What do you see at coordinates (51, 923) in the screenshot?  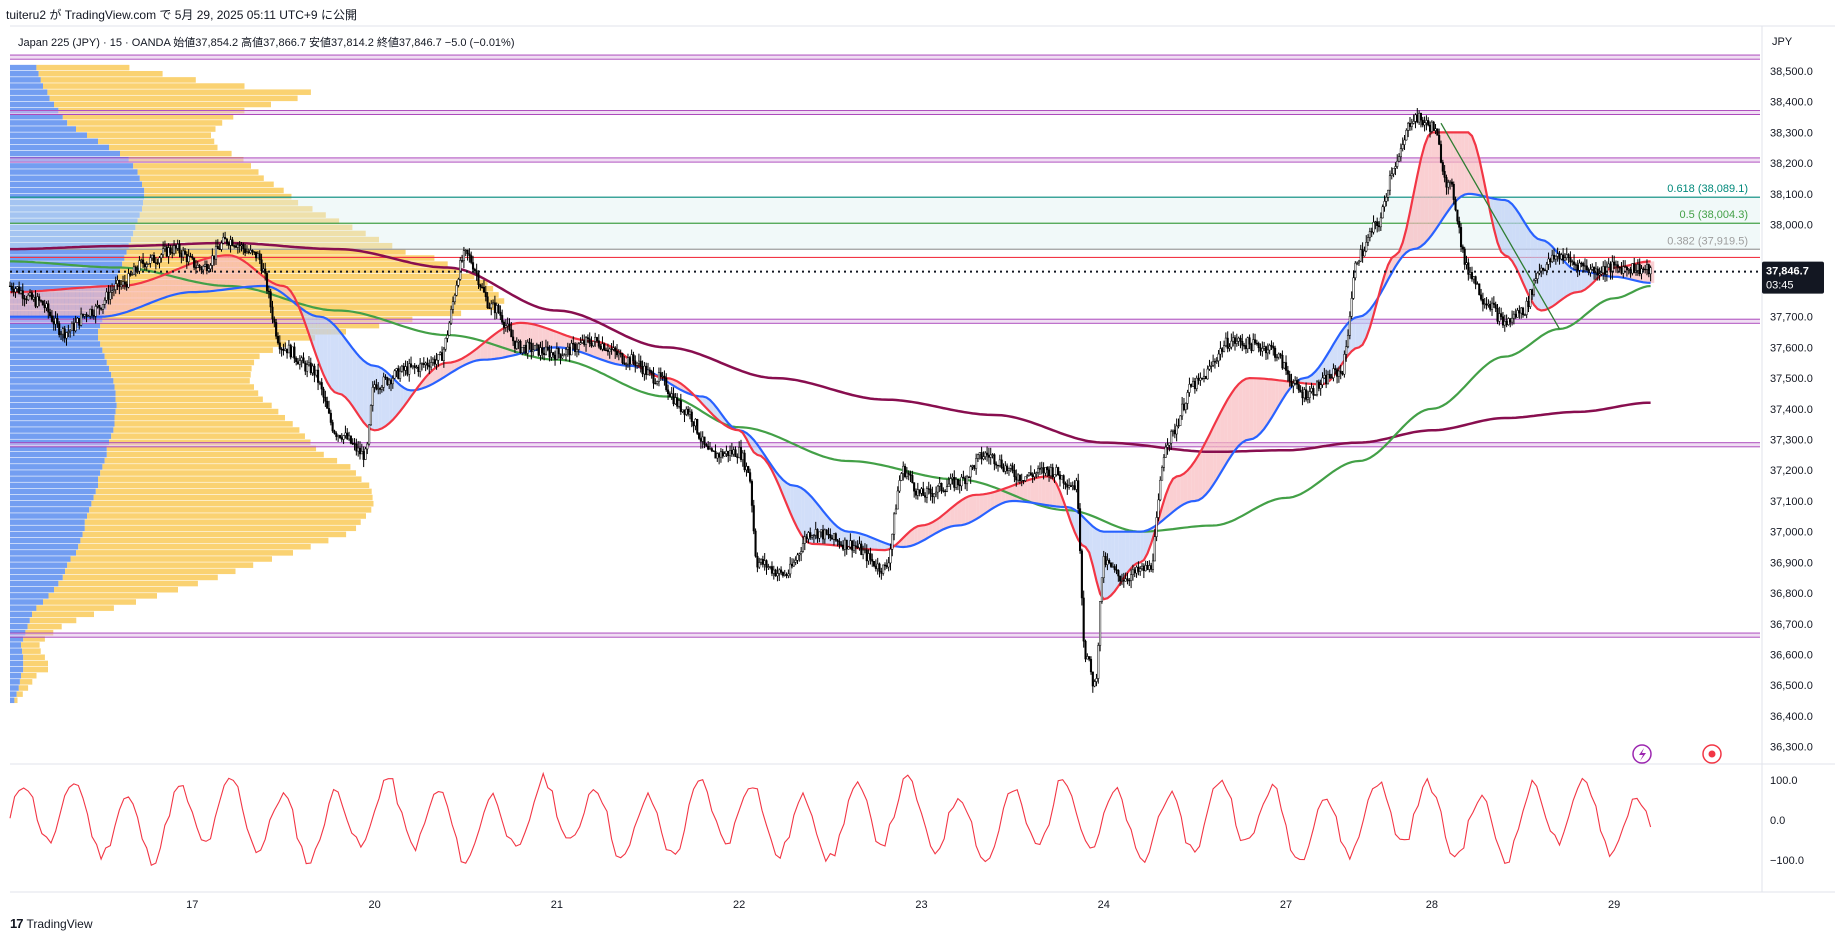 I see `tradingview-footer: 17 TradingView` at bounding box center [51, 923].